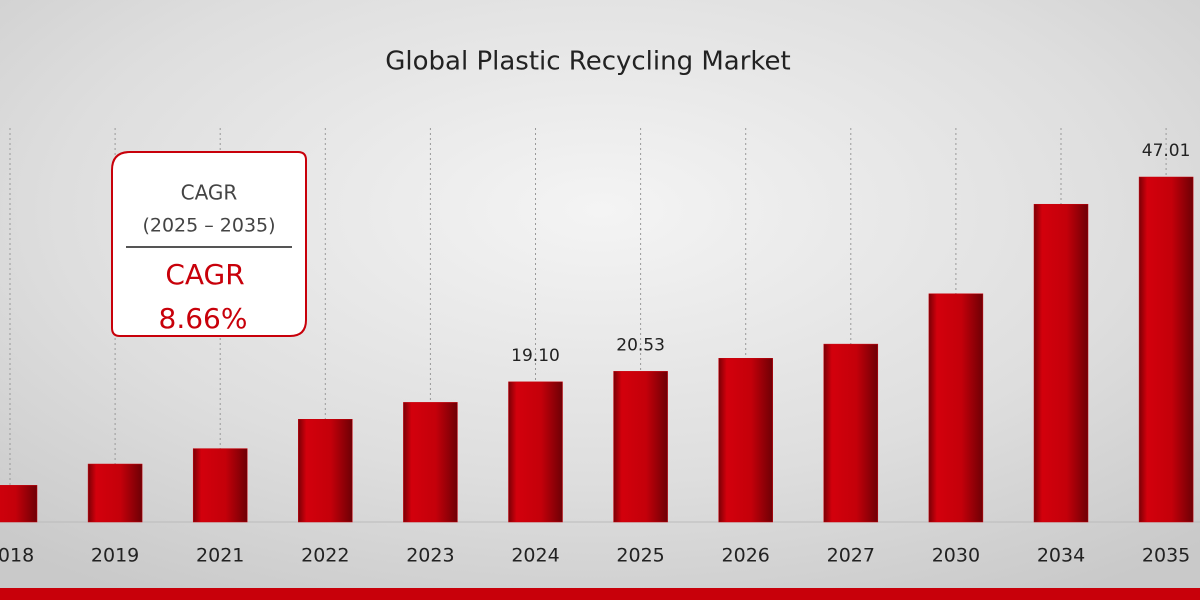  What do you see at coordinates (209, 193) in the screenshot?
I see `cagr-heading: CAGR` at bounding box center [209, 193].